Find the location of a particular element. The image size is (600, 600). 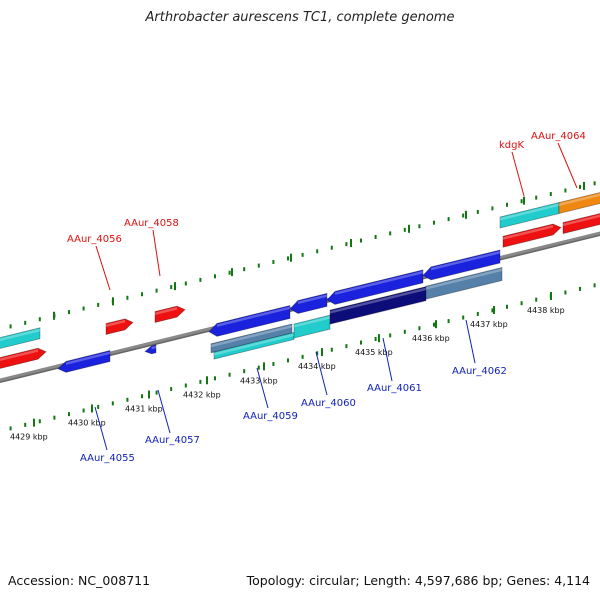

cds-band-reverse-4059-lower-highlight is located at coordinates (254, 344).